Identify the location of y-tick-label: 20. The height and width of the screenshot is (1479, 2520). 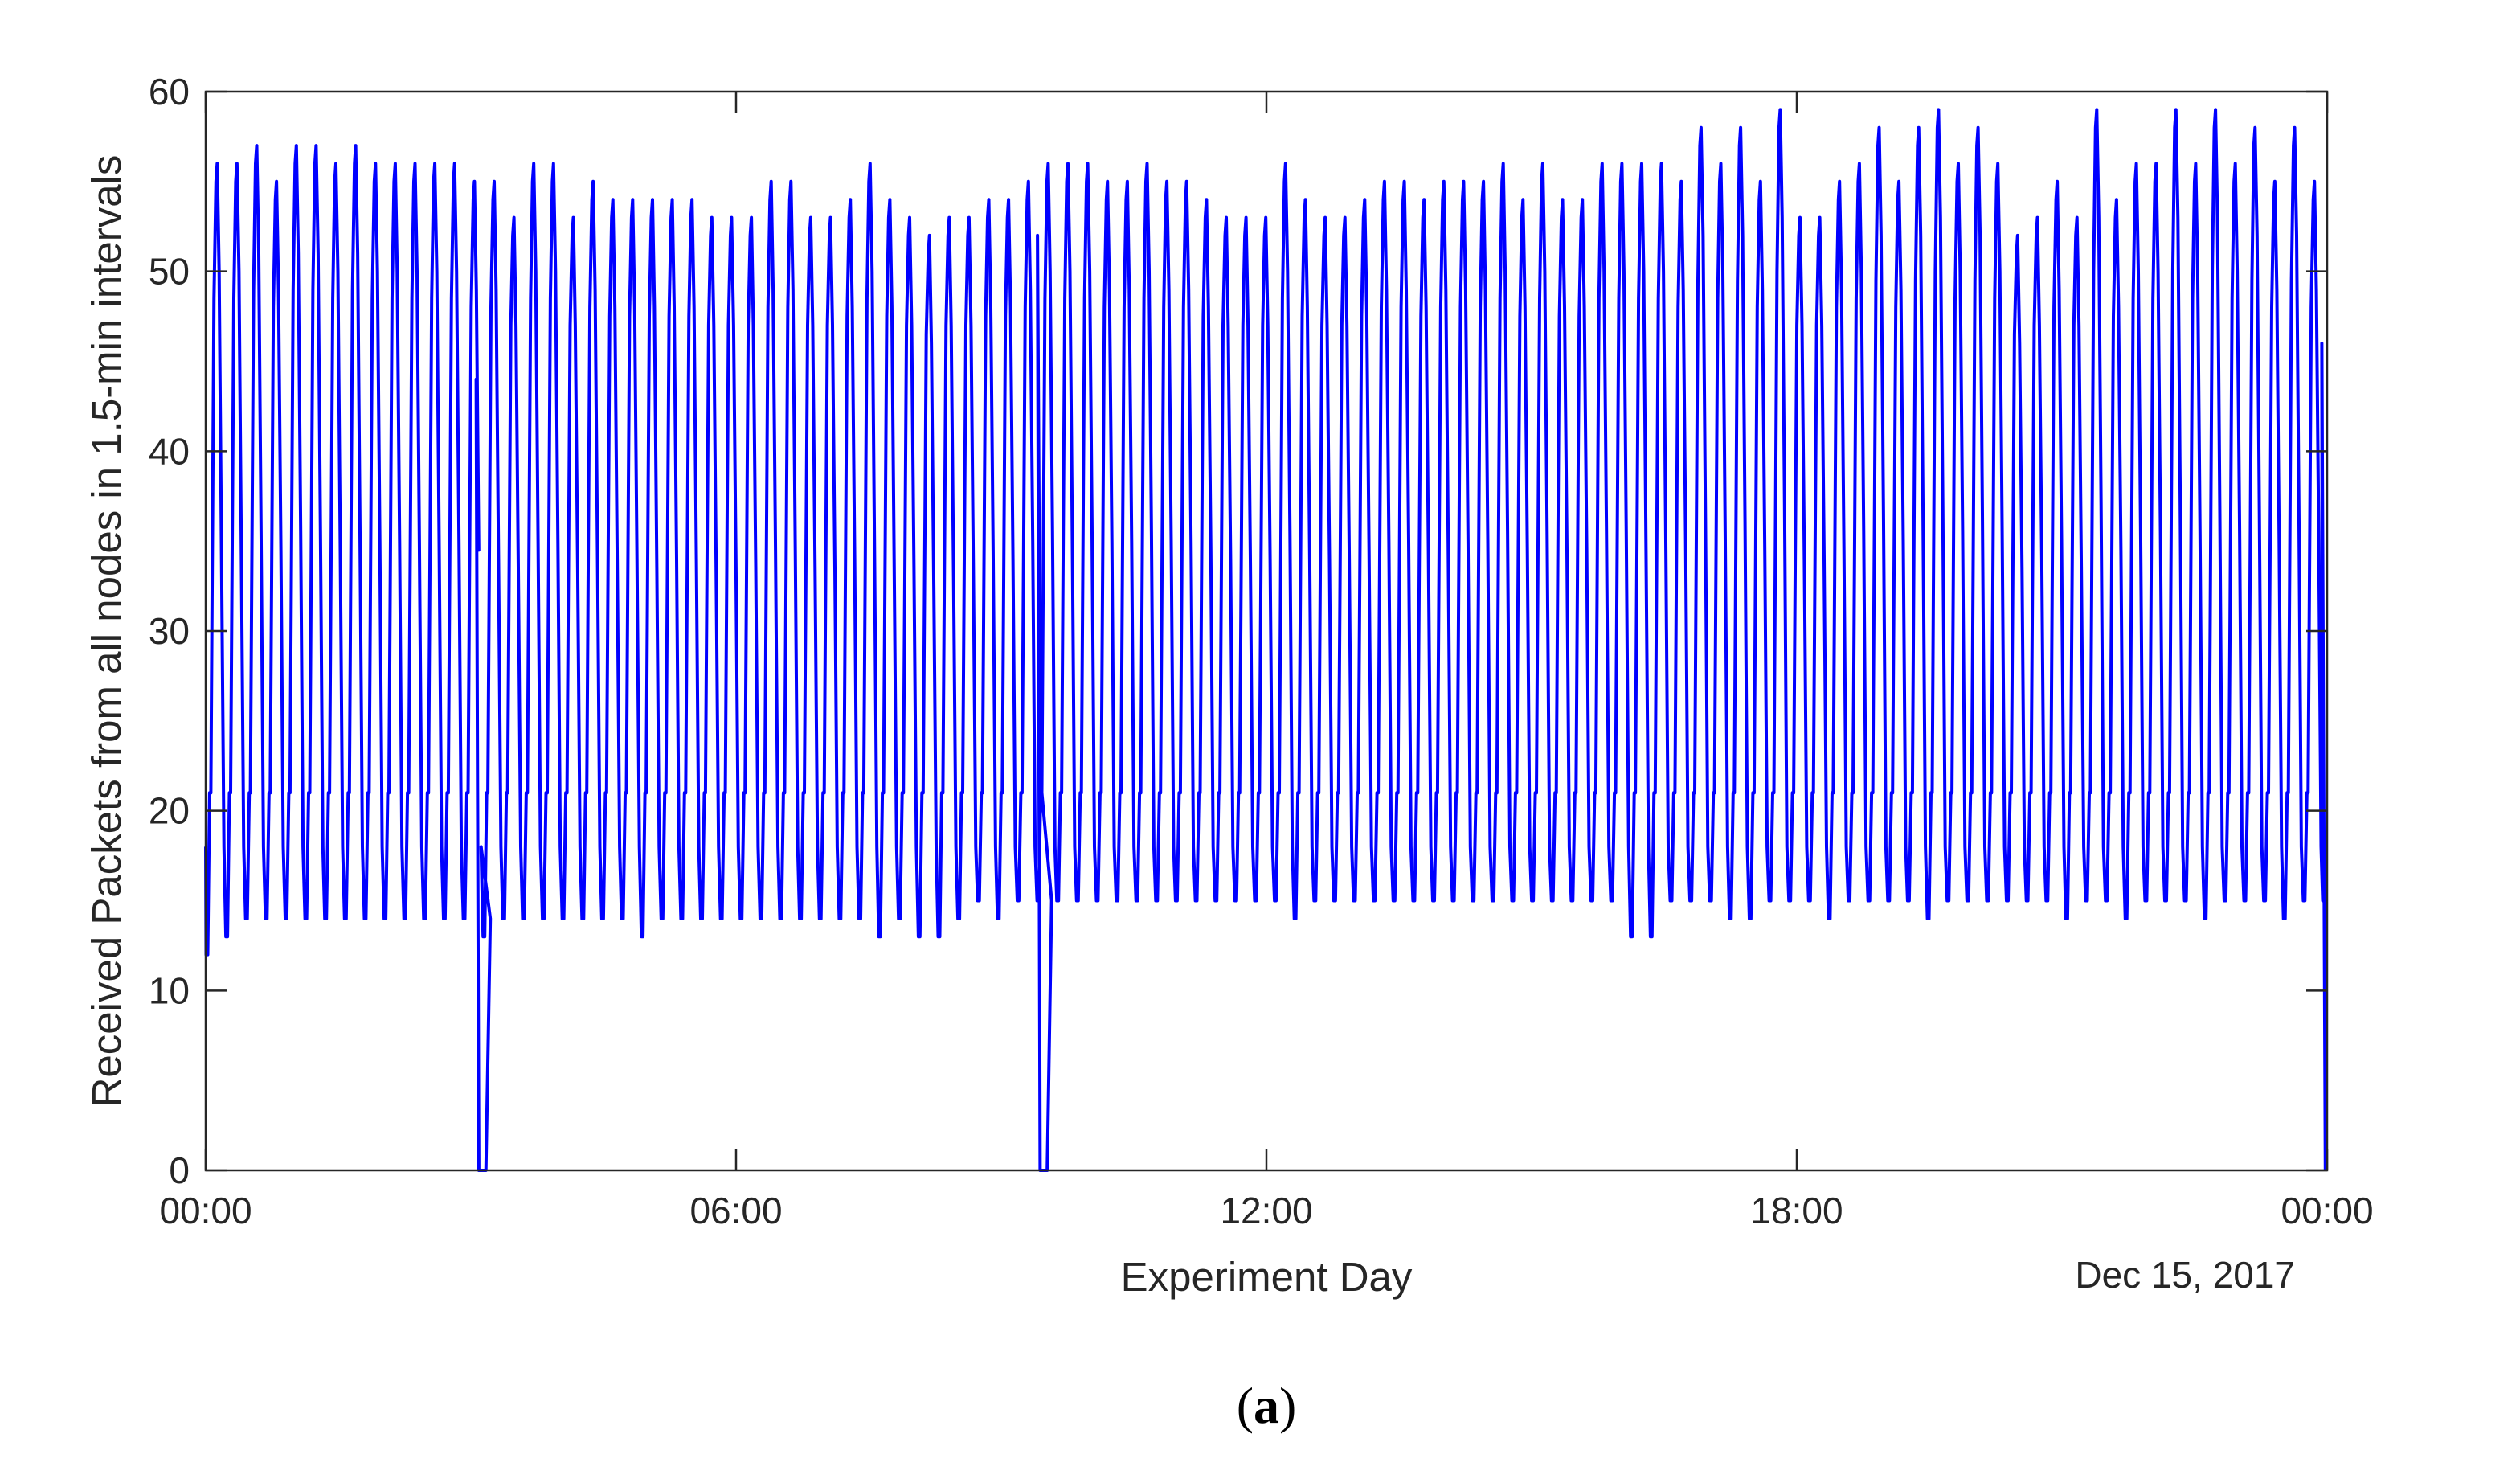
(169, 811).